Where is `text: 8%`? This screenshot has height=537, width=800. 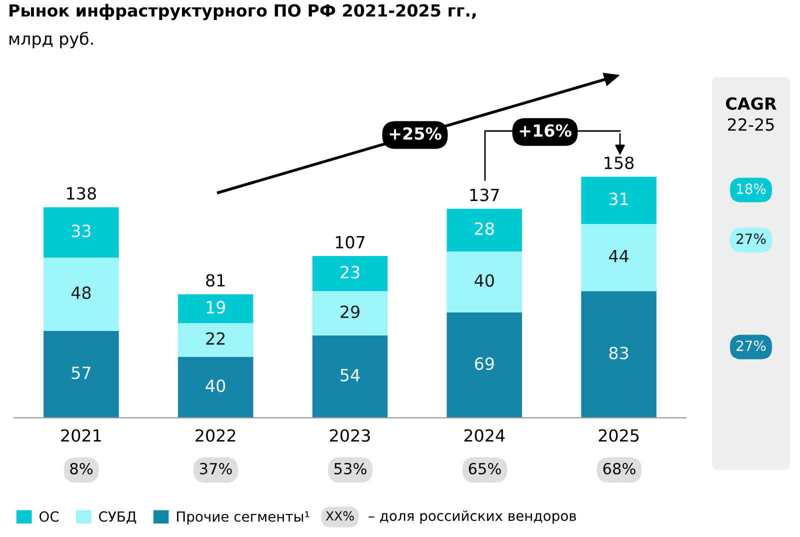 text: 8% is located at coordinates (81, 468).